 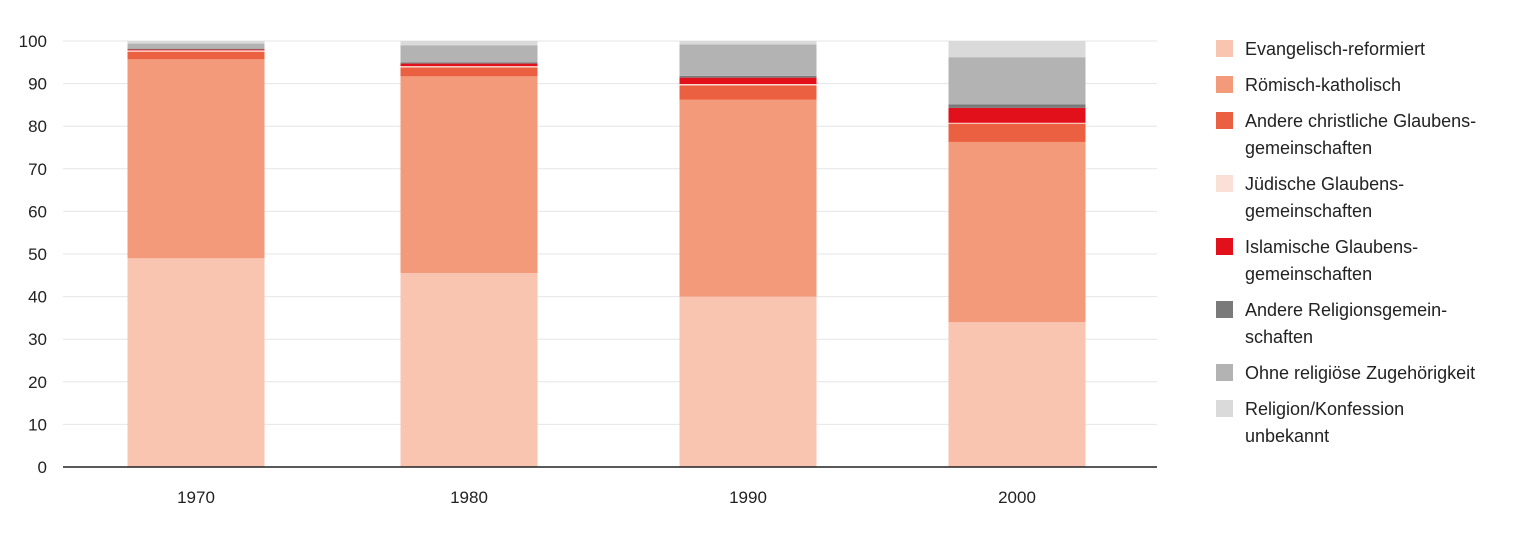 I want to click on legend-label: Evangelisch-reformiert, so click(x=1335, y=49).